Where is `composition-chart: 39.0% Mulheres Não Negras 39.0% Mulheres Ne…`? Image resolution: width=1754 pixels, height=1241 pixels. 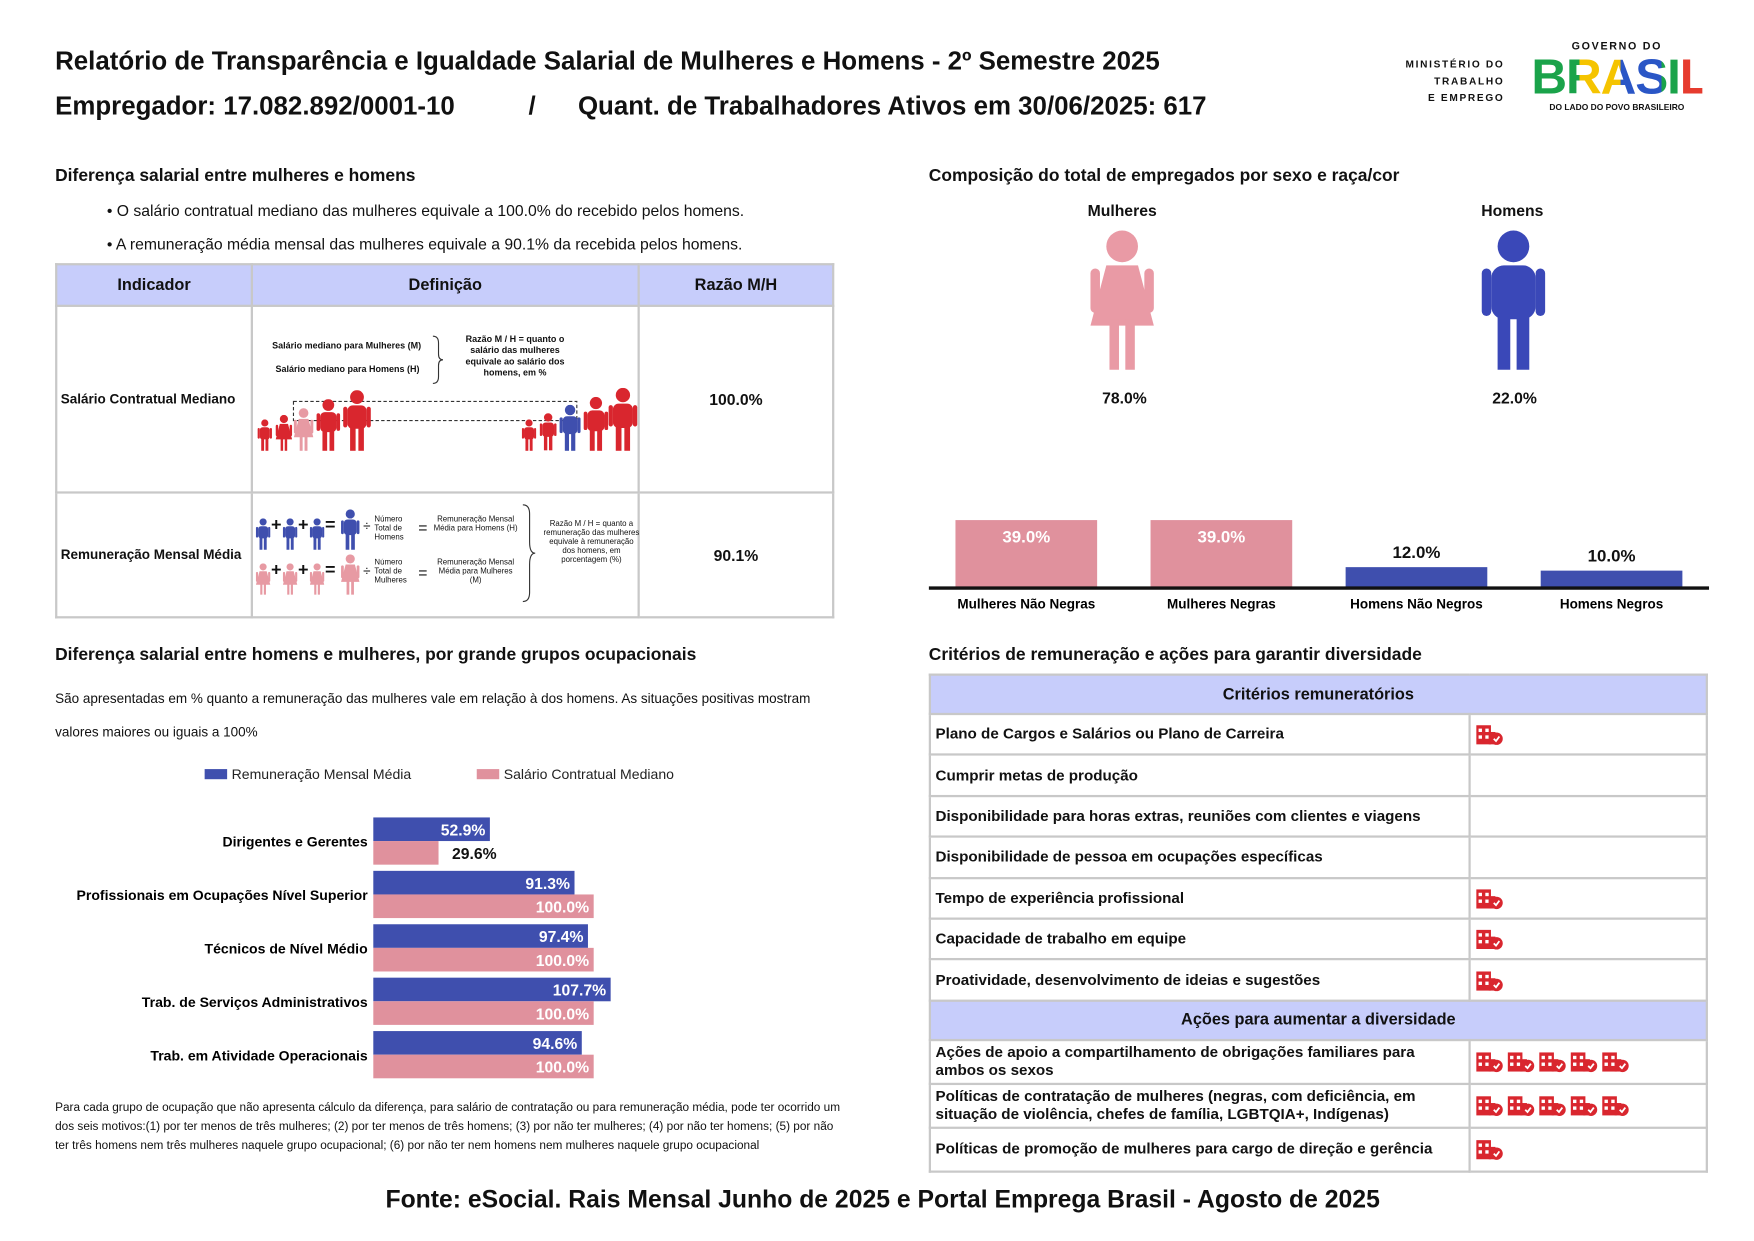
composition-chart: 39.0% Mulheres Não Negras 39.0% Mulheres Ne… is located at coordinates (1319, 565).